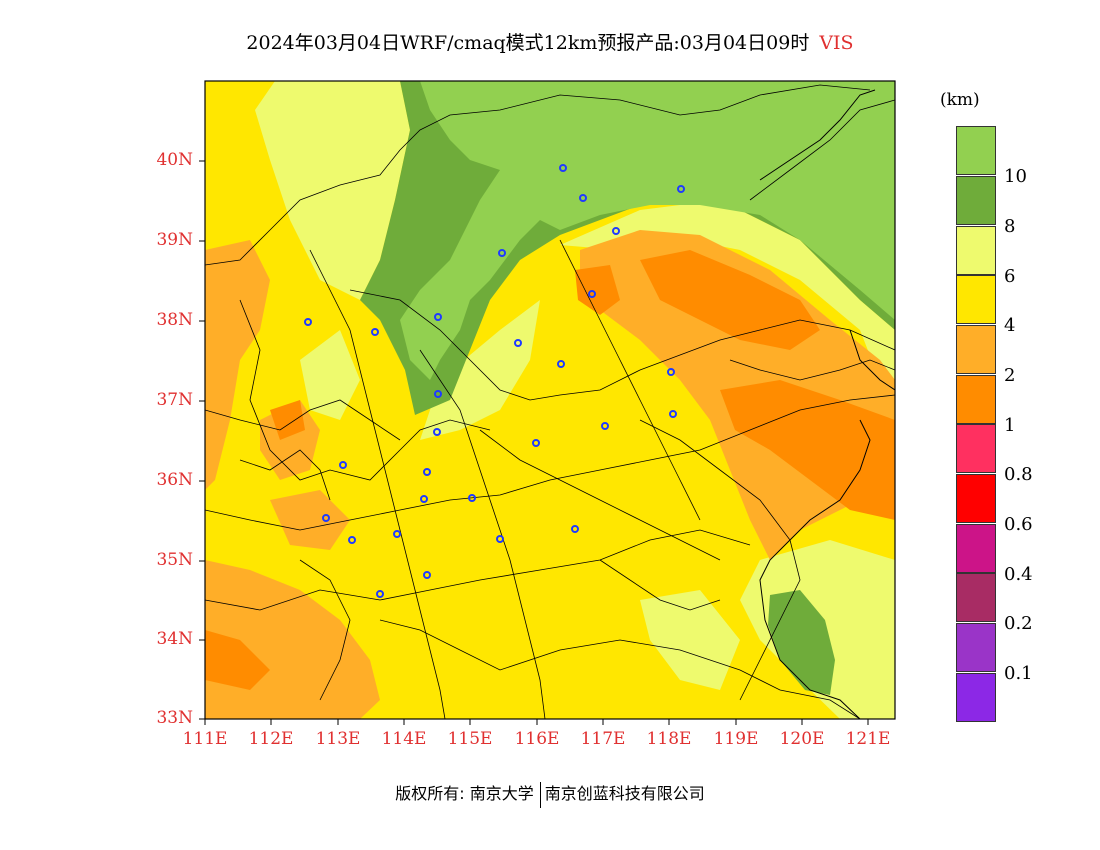  What do you see at coordinates (1018, 574) in the screenshot?
I see `legend-label-0-4: 0.4` at bounding box center [1018, 574].